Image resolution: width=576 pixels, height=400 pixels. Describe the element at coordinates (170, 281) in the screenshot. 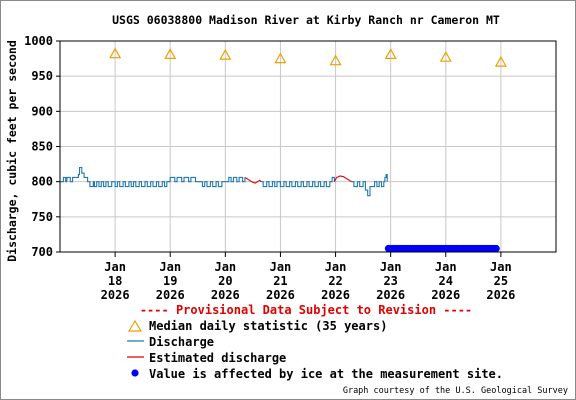

I see `x-tick-label: 19` at that location.